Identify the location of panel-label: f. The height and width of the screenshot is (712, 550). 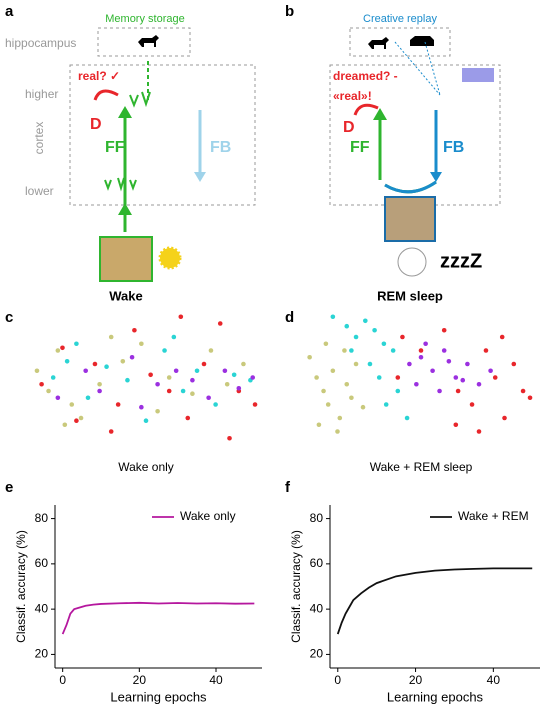
(288, 487).